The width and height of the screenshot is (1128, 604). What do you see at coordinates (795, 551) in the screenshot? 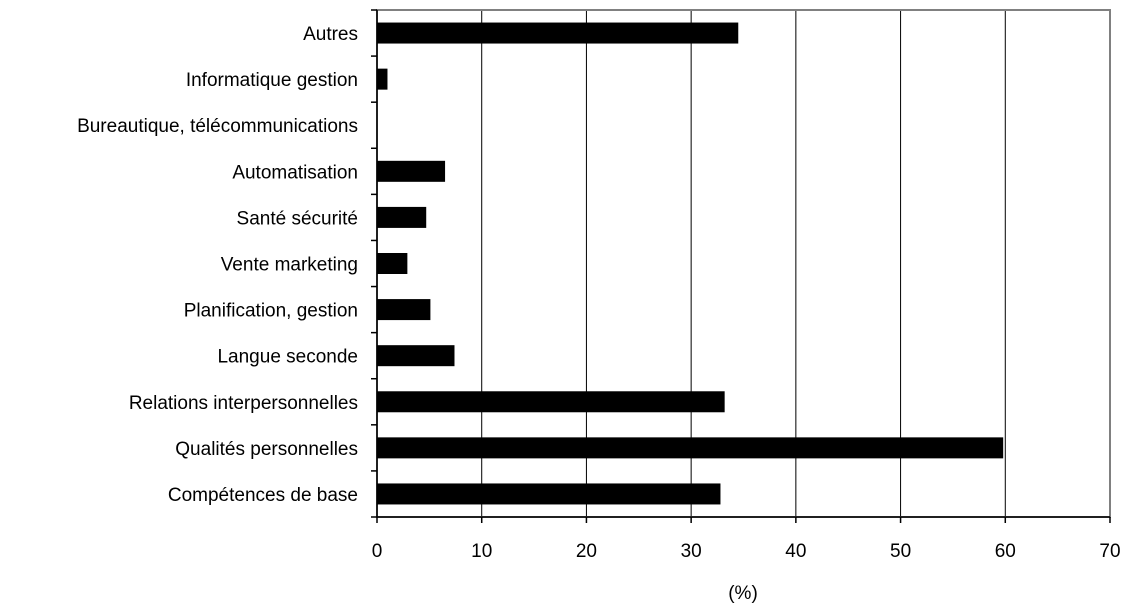
I see `x-tick-label: 40` at bounding box center [795, 551].